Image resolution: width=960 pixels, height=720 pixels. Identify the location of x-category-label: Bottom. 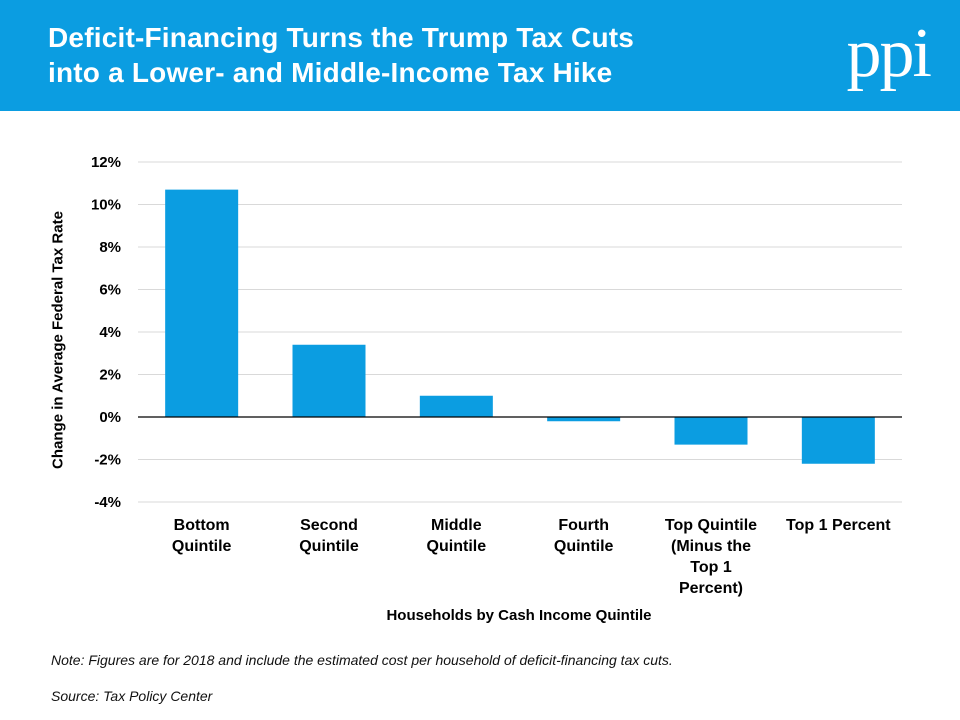
(202, 525).